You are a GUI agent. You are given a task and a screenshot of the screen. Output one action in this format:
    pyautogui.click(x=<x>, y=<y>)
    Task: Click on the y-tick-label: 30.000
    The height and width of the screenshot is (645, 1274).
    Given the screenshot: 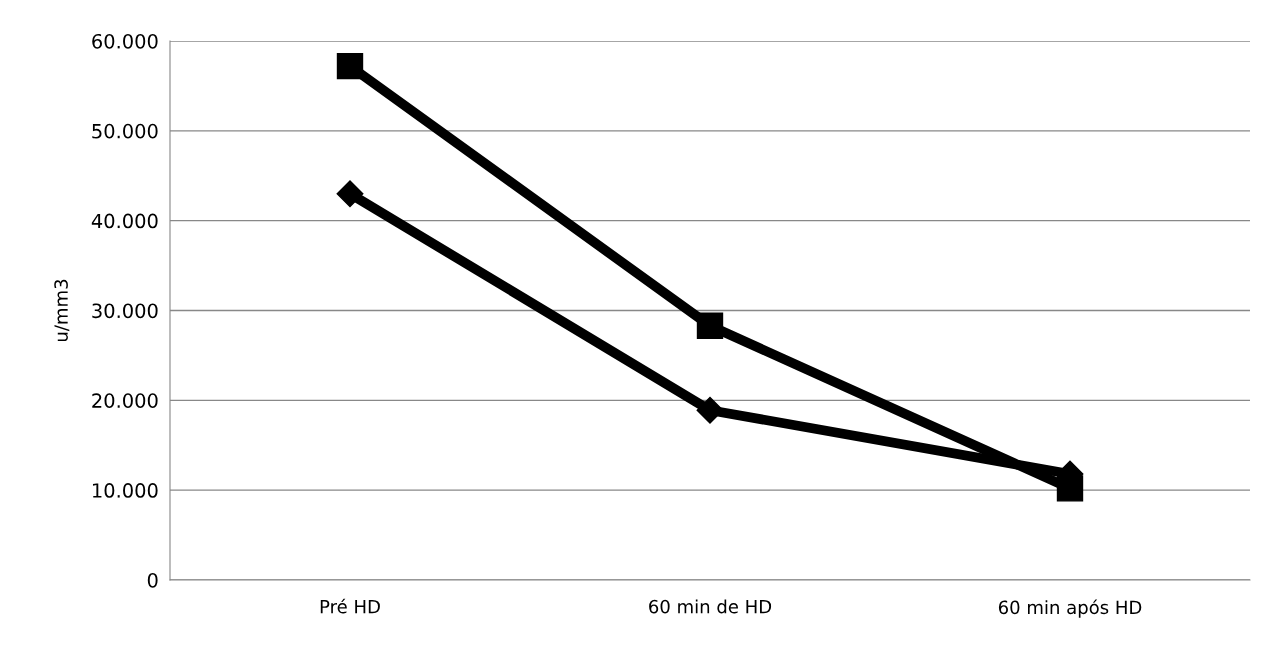 What is the action you would take?
    pyautogui.click(x=125, y=311)
    